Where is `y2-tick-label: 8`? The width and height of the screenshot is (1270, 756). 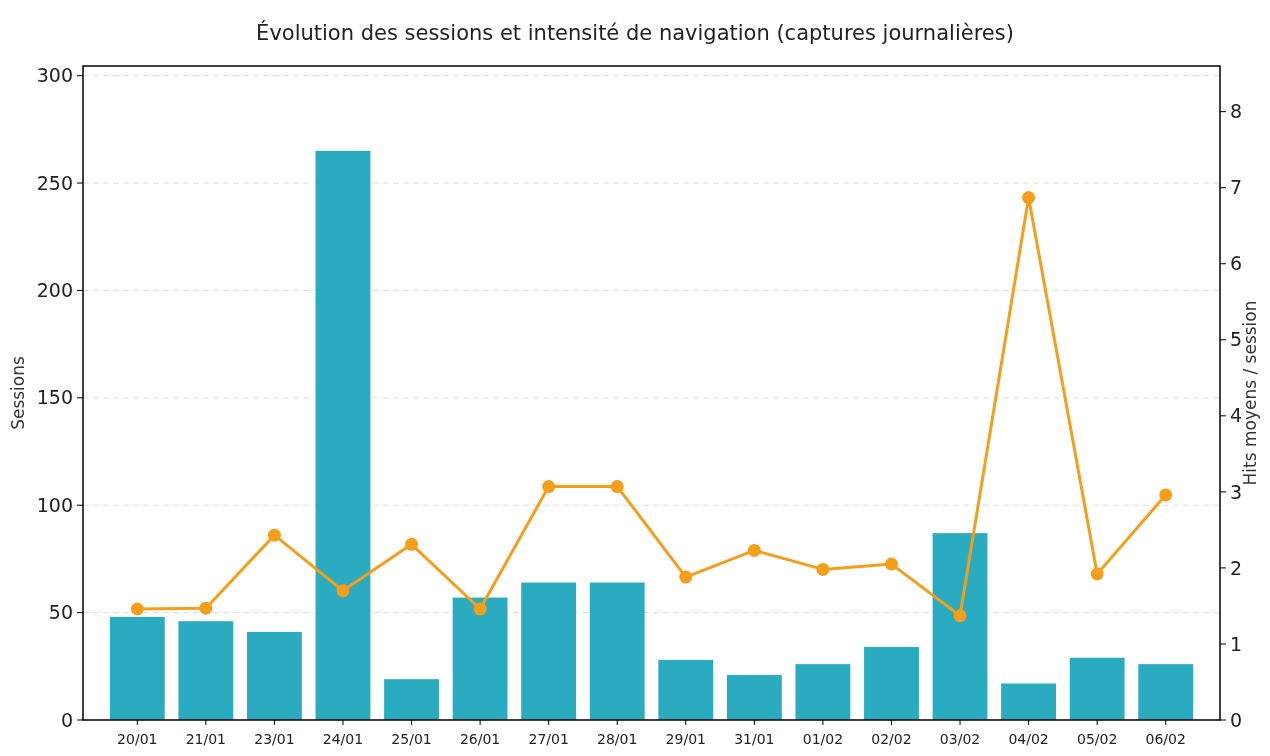 y2-tick-label: 8 is located at coordinates (1236, 111).